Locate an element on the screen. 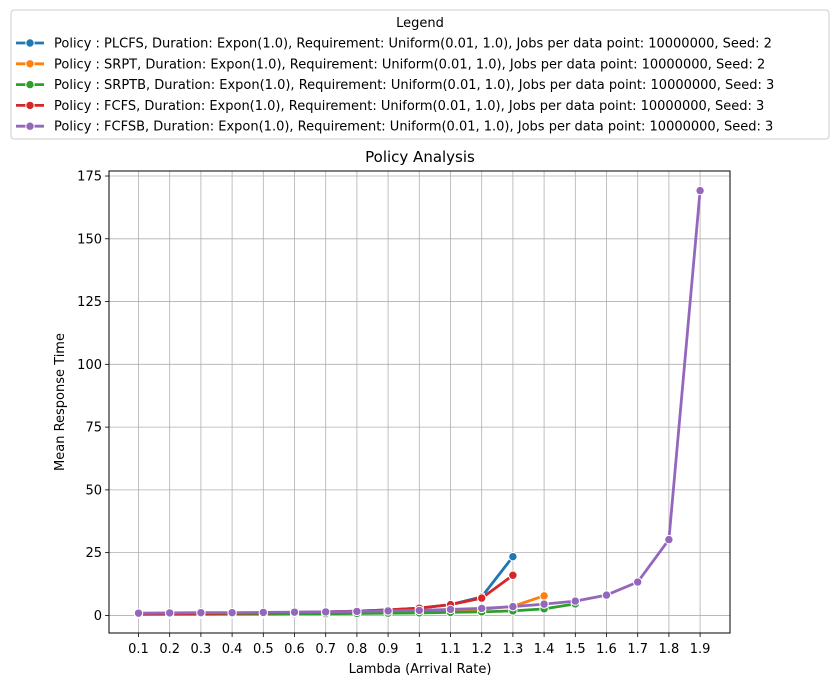 The image size is (840, 685). y-axis-label: Mean Response Time is located at coordinates (60, 402).